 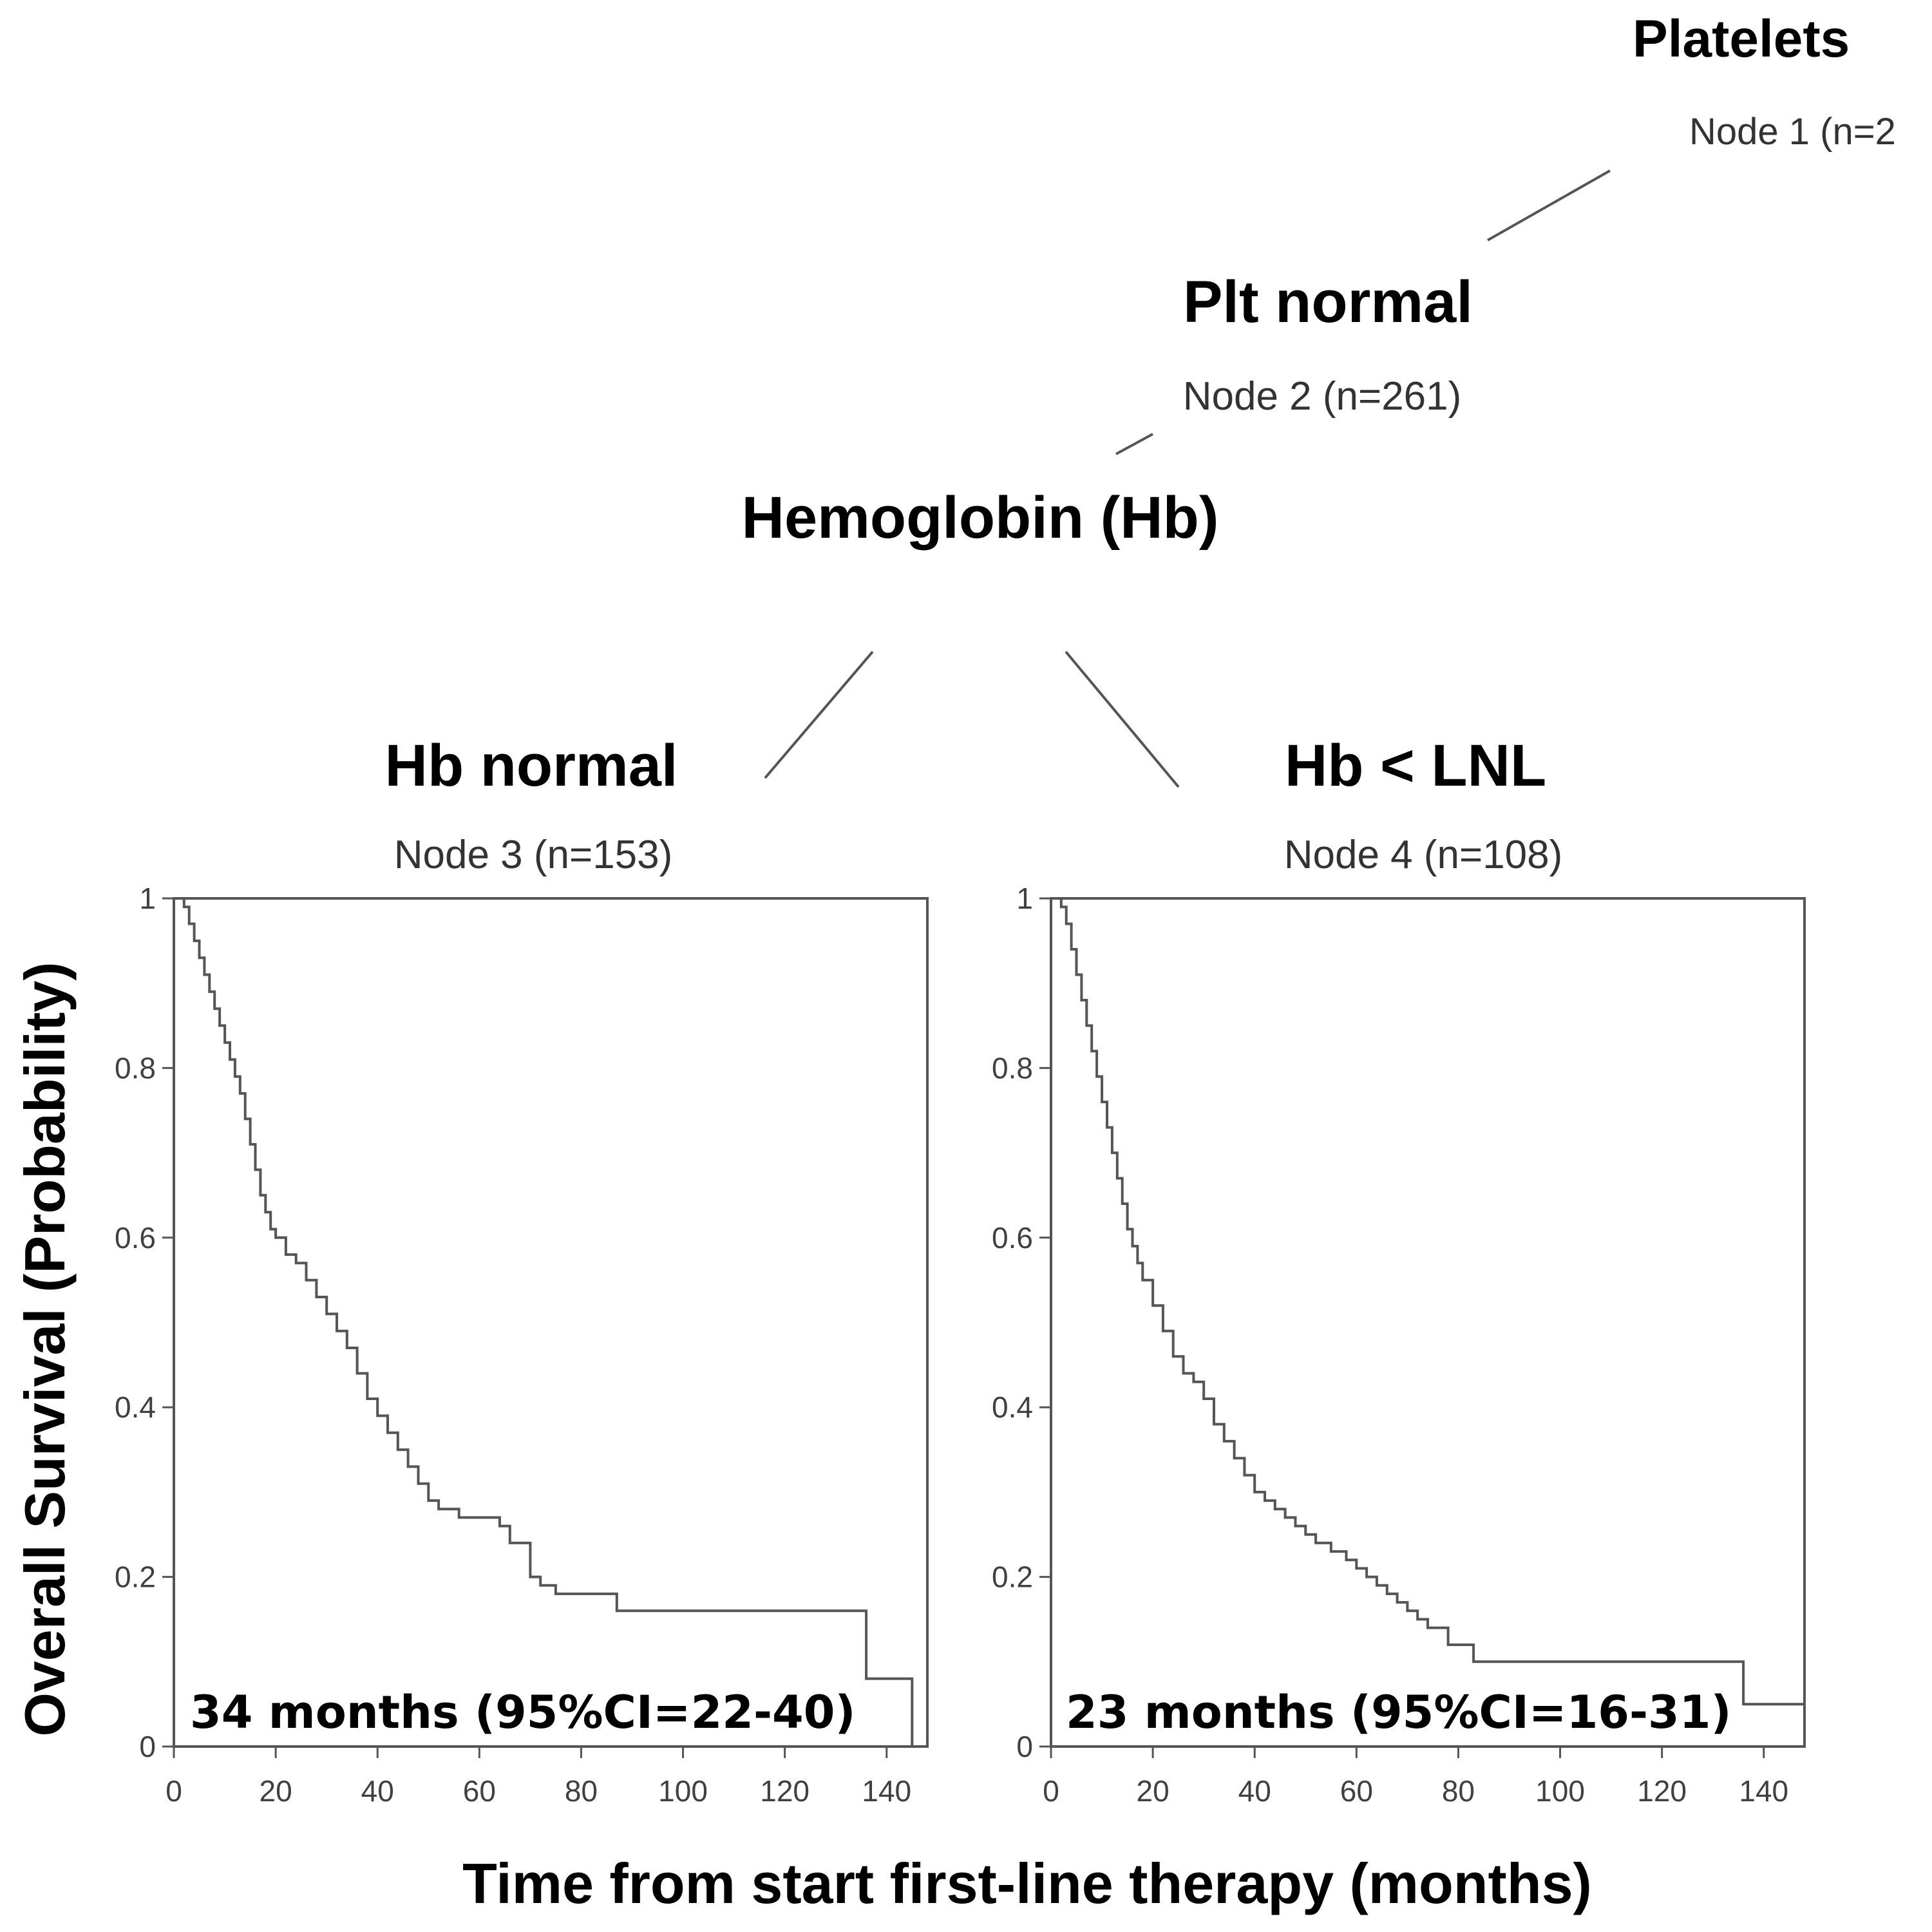 I want to click on median-survival-annotation: 34 months (95%CI=22-40), so click(x=522, y=1713).